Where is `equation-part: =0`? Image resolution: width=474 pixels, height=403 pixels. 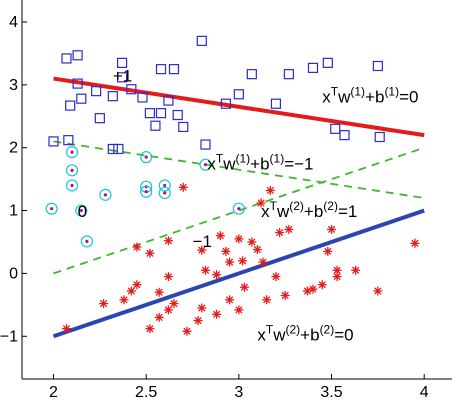 equation-part: =0 is located at coordinates (343, 335).